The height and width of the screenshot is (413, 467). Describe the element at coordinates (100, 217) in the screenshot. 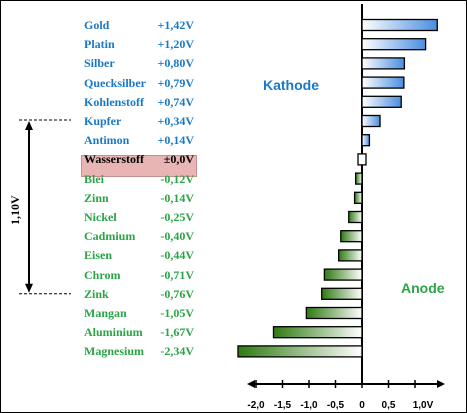

I see `element-name: Nickel` at that location.